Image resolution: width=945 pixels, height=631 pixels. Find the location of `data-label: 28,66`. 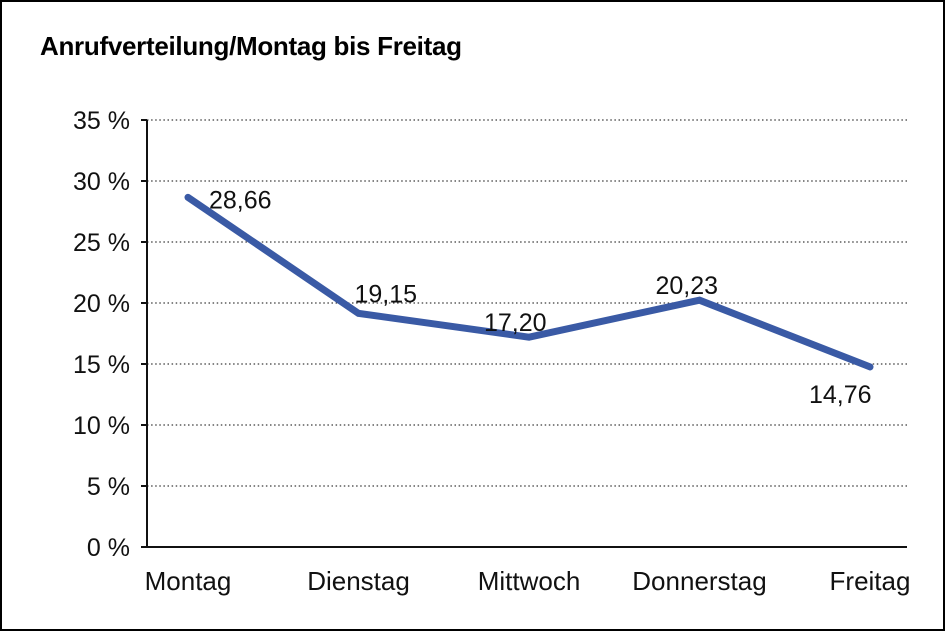

data-label: 28,66 is located at coordinates (240, 200).